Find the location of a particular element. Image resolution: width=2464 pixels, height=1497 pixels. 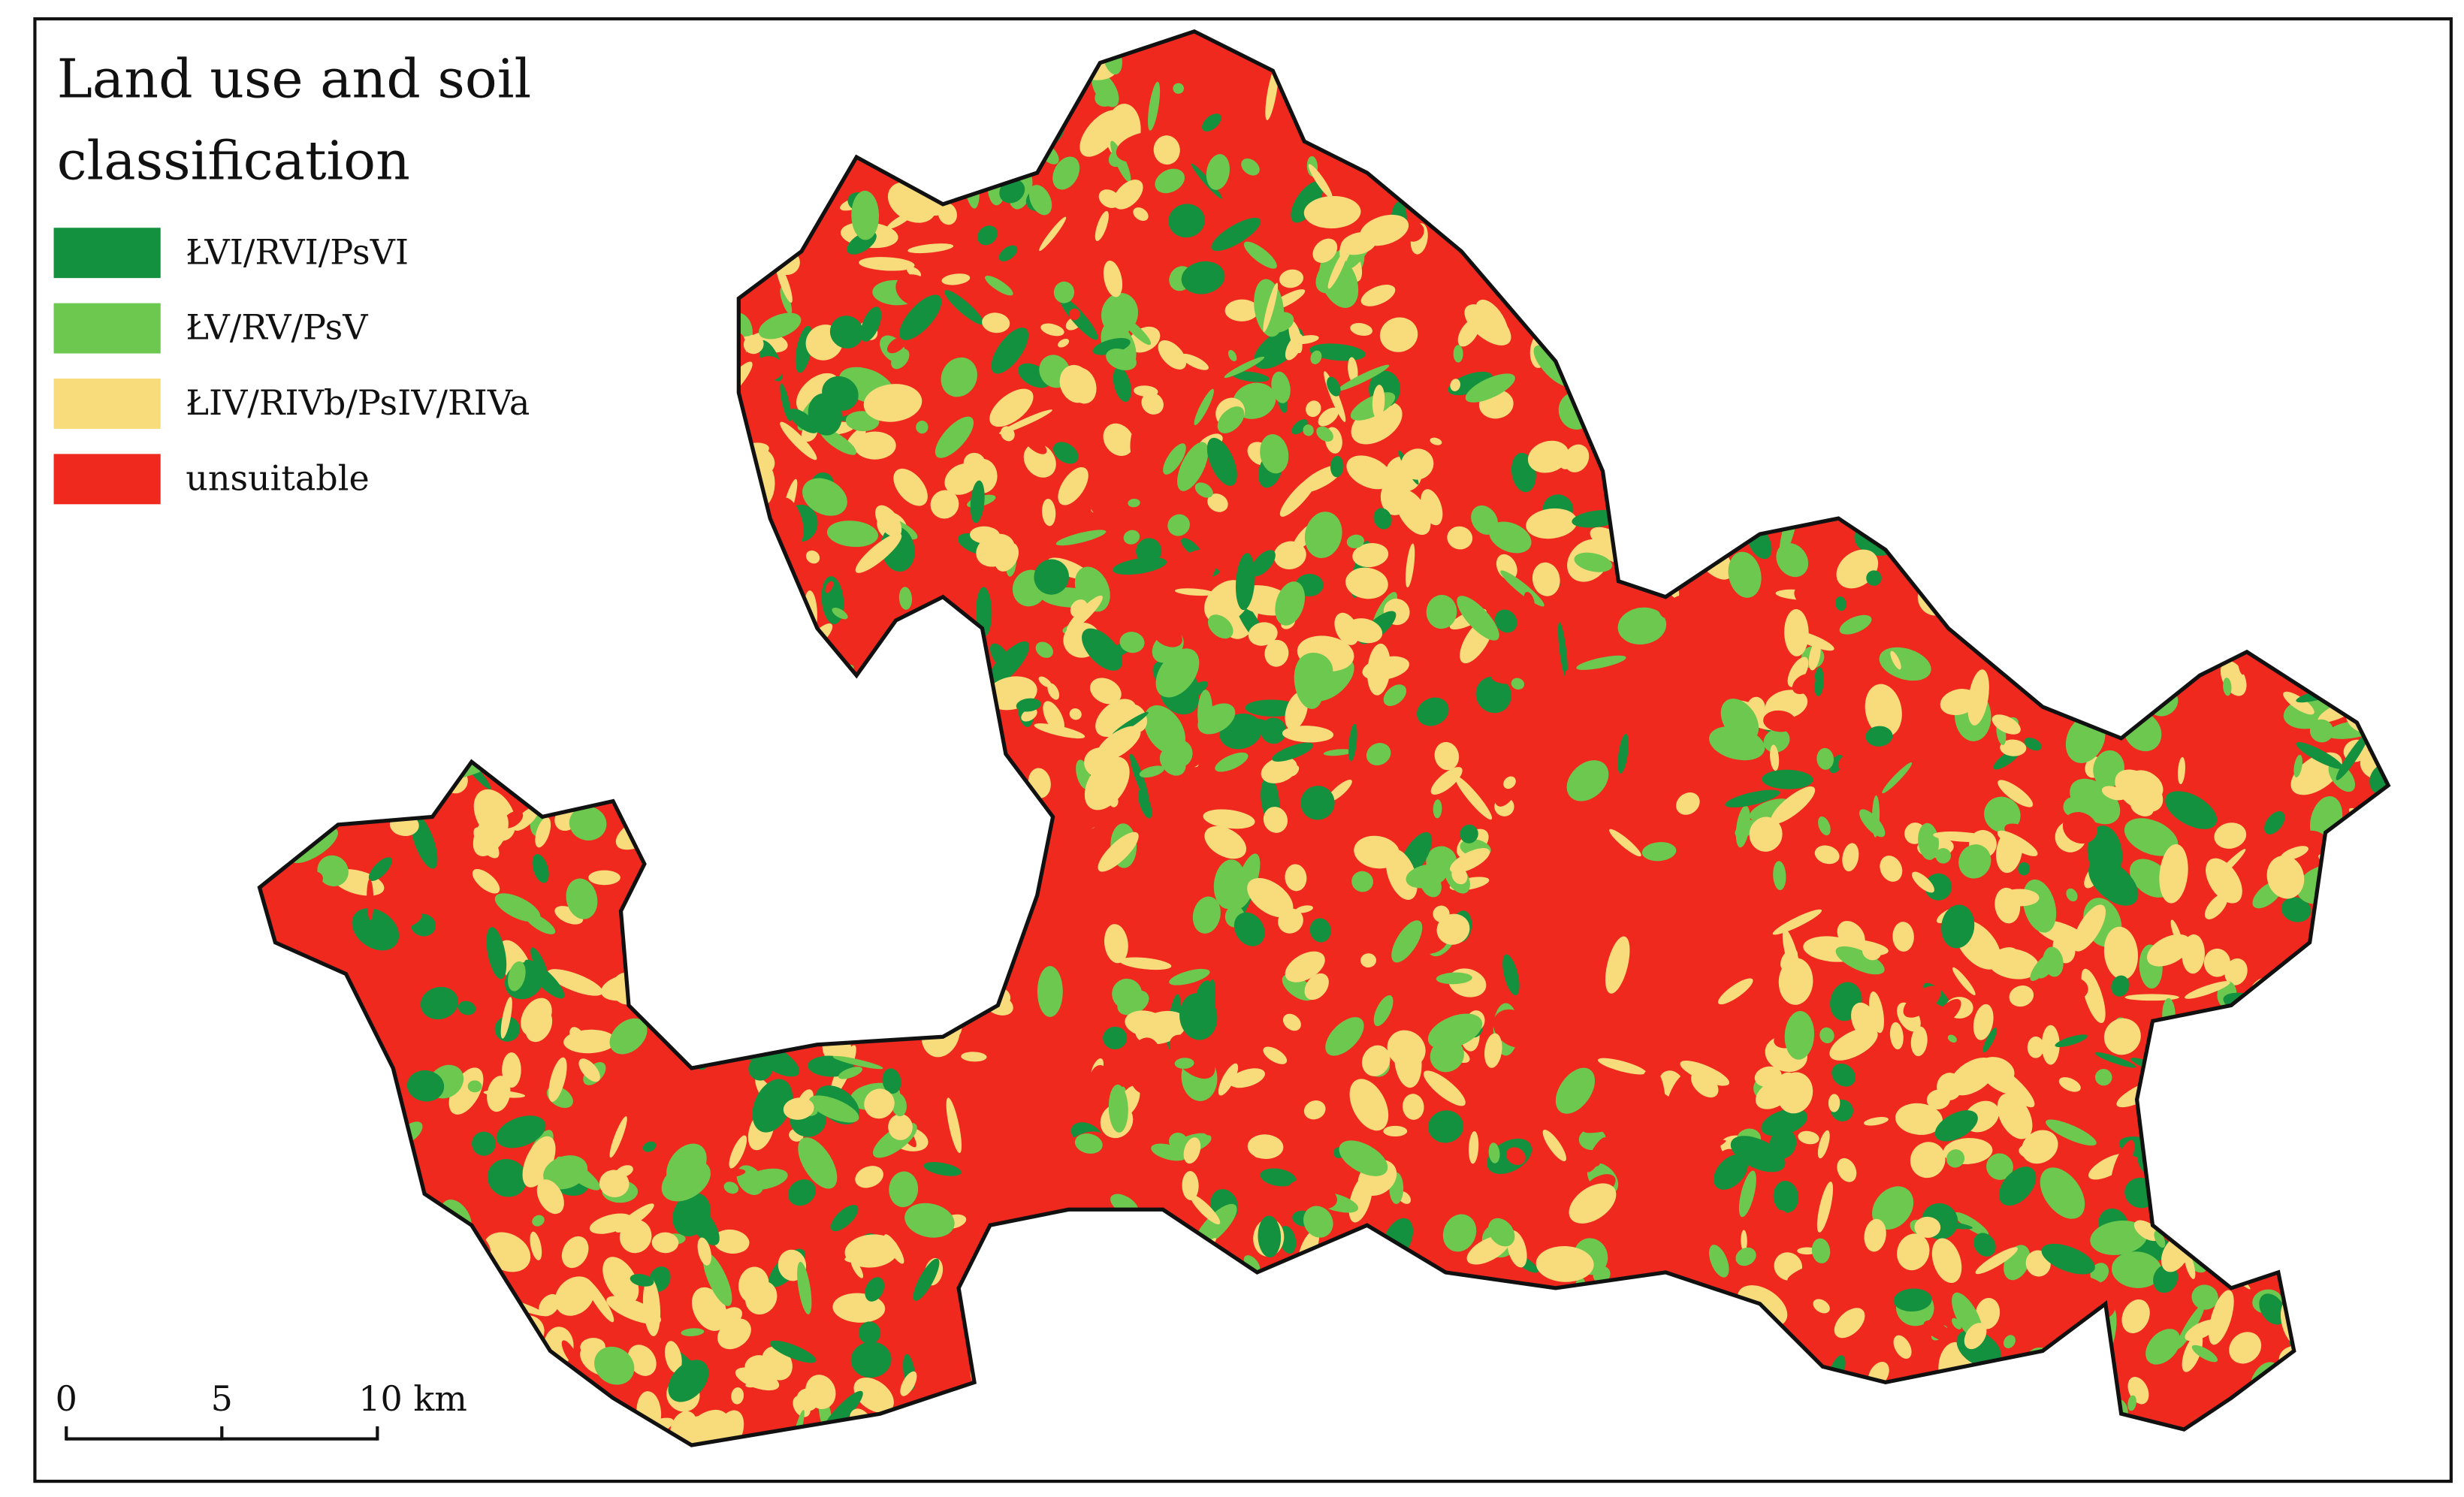

legend-title: classification is located at coordinates (233, 160).